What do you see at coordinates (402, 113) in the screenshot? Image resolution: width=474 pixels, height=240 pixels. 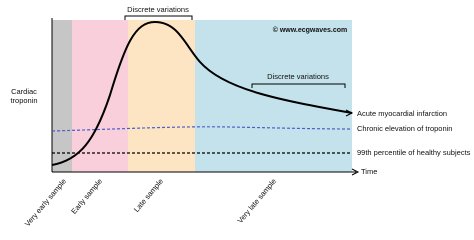 I see `line-label: Acute myocardial infarction` at bounding box center [402, 113].